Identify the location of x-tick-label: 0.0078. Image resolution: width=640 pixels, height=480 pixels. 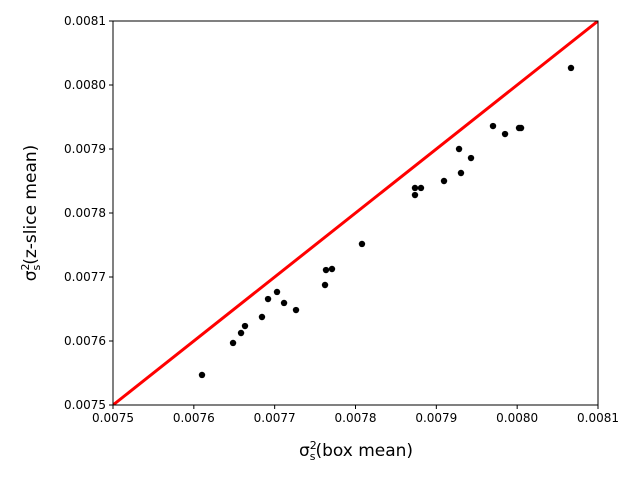
(356, 418).